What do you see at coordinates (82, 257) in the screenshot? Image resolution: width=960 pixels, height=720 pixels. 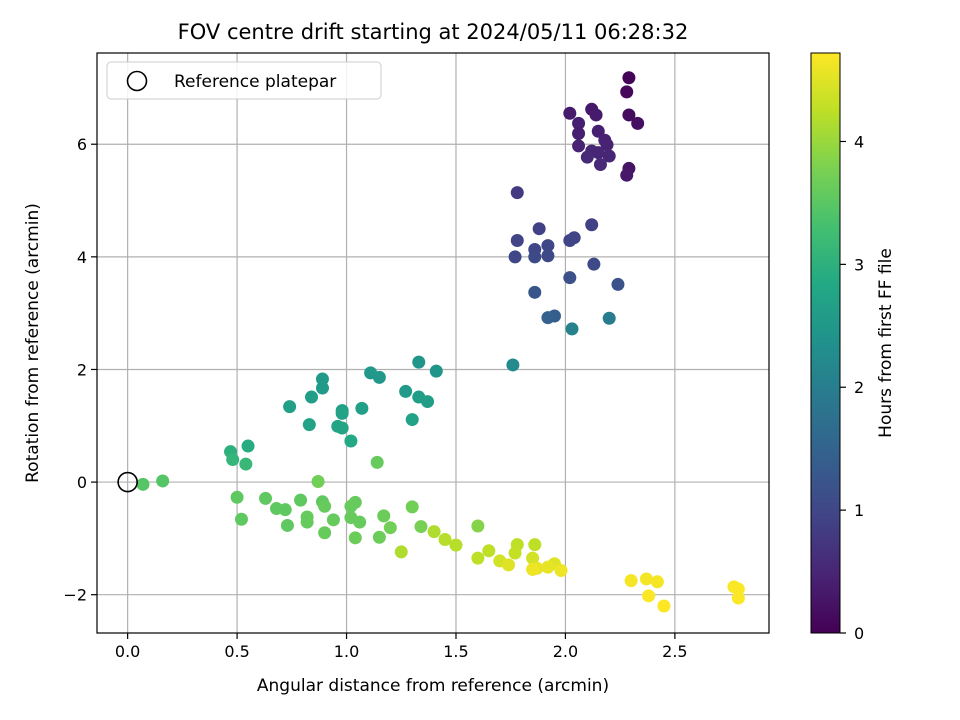 I see `y-tick-label: 4` at bounding box center [82, 257].